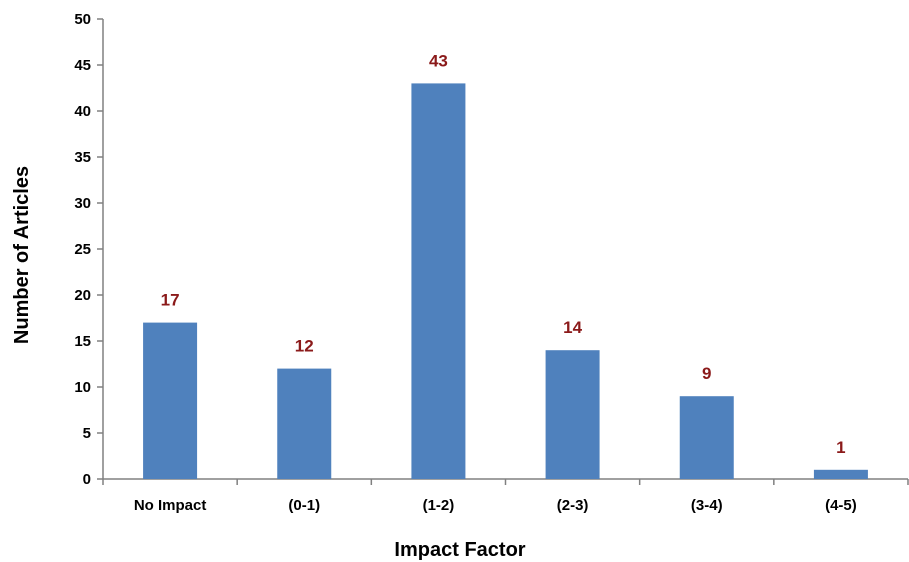 The image size is (909, 562). I want to click on y-tick-label: 45, so click(82, 65).